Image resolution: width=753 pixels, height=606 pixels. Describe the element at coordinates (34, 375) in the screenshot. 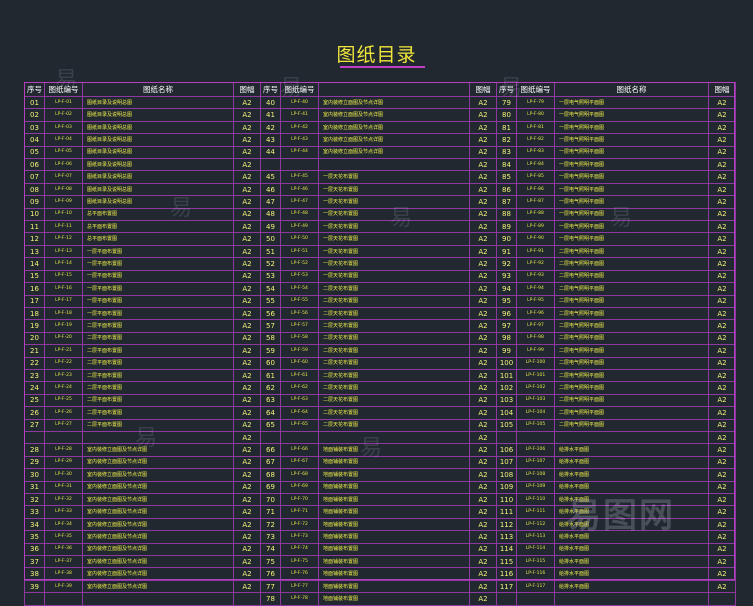

I see `cell-no: 23` at that location.